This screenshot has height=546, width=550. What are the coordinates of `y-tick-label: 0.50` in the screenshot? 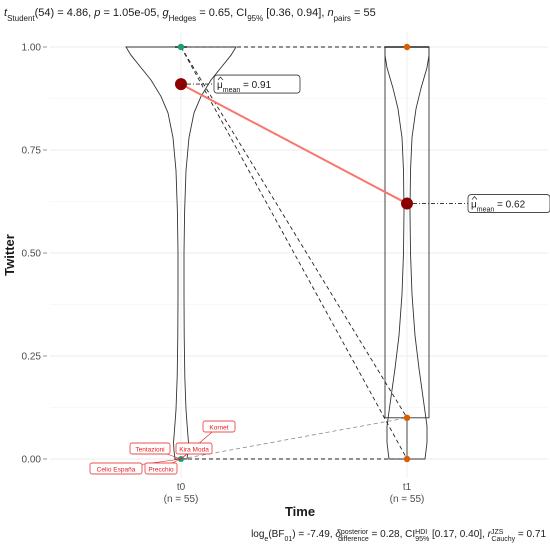 It's located at (32, 254).